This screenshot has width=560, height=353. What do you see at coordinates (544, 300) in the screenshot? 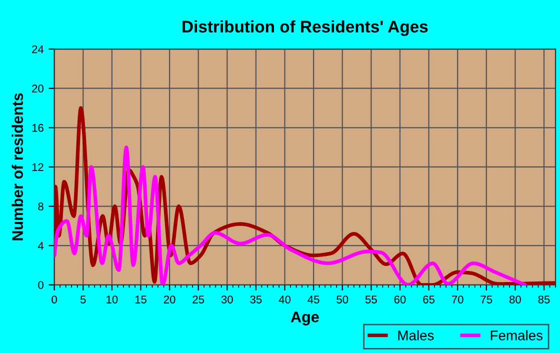
I see `x-tick-label: 85` at bounding box center [544, 300].